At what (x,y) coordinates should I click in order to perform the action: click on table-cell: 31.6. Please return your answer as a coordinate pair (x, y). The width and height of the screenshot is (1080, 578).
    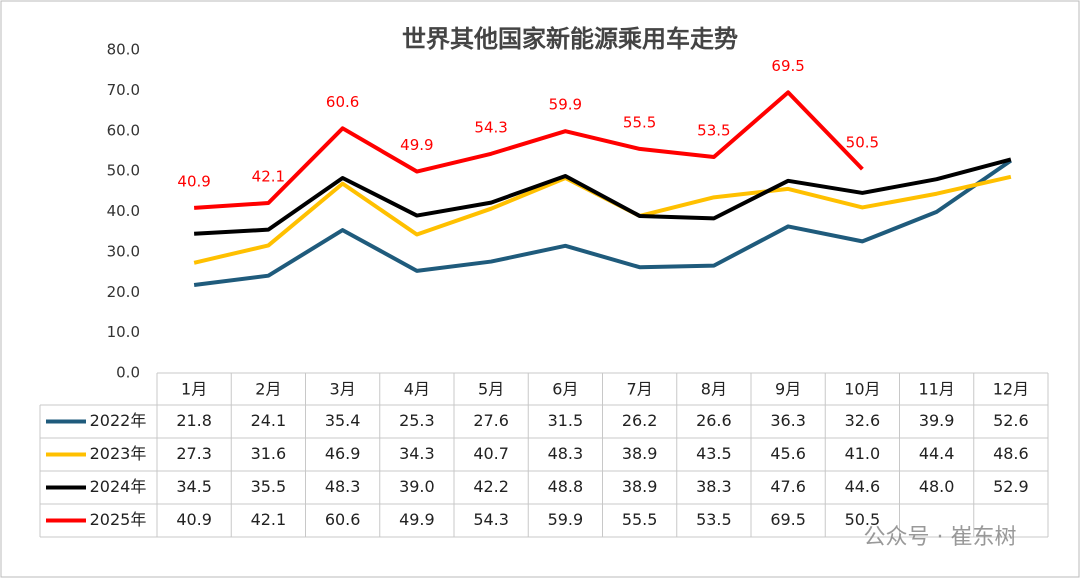
    Looking at the image, I should click on (269, 453).